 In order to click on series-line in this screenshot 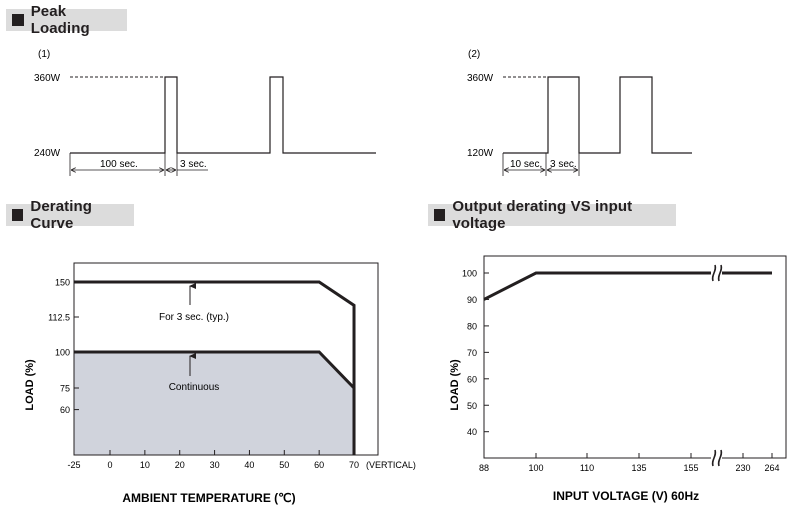, I will do `click(627, 286)`.